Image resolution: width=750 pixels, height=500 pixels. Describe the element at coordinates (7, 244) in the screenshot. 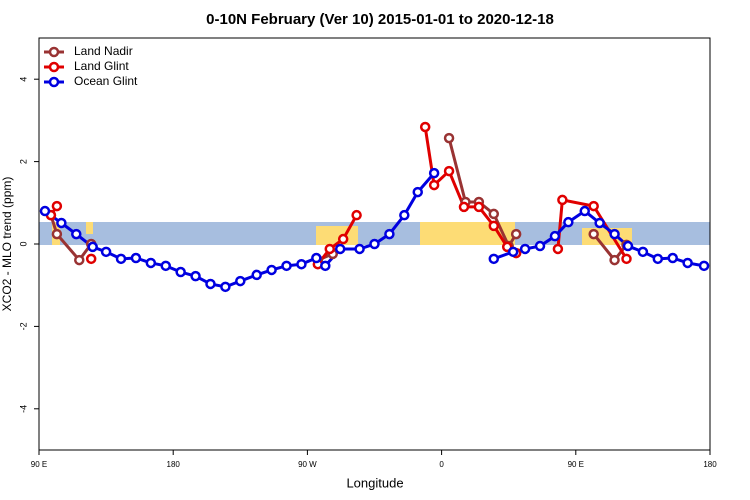

I see `y-axis-label: XCO2 - MLO trend (ppm)` at that location.